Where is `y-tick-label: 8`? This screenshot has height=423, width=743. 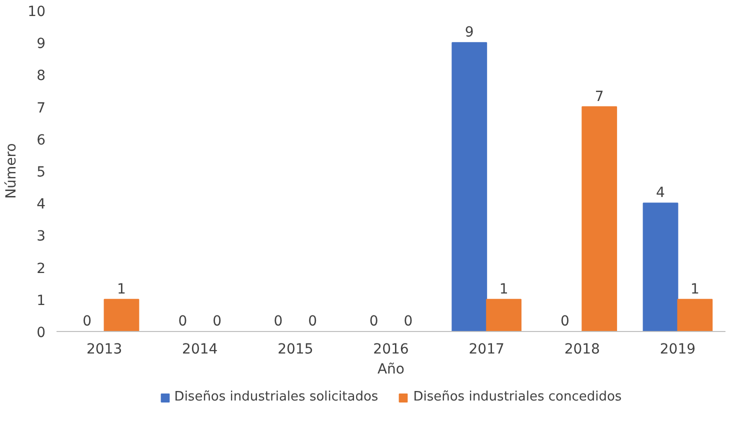
y-tick-label: 8 is located at coordinates (41, 76).